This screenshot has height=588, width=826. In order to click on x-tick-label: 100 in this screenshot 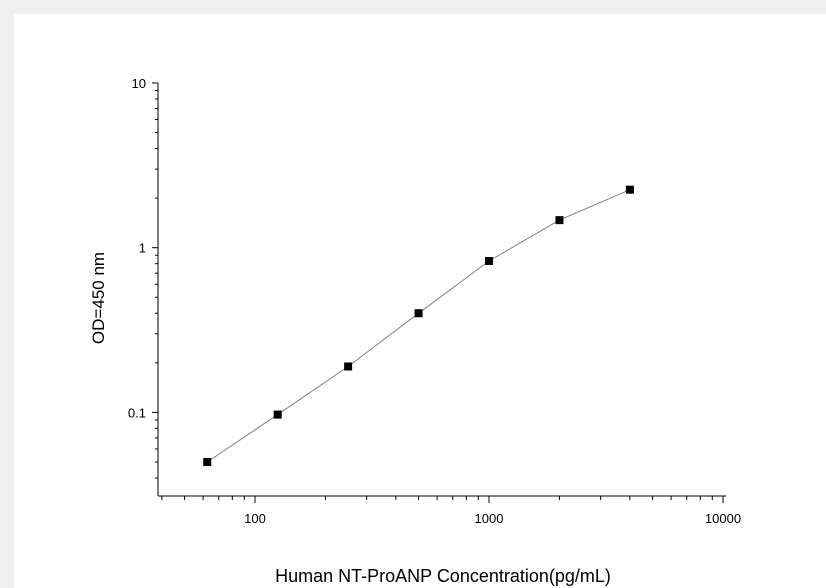, I will do `click(255, 518)`.